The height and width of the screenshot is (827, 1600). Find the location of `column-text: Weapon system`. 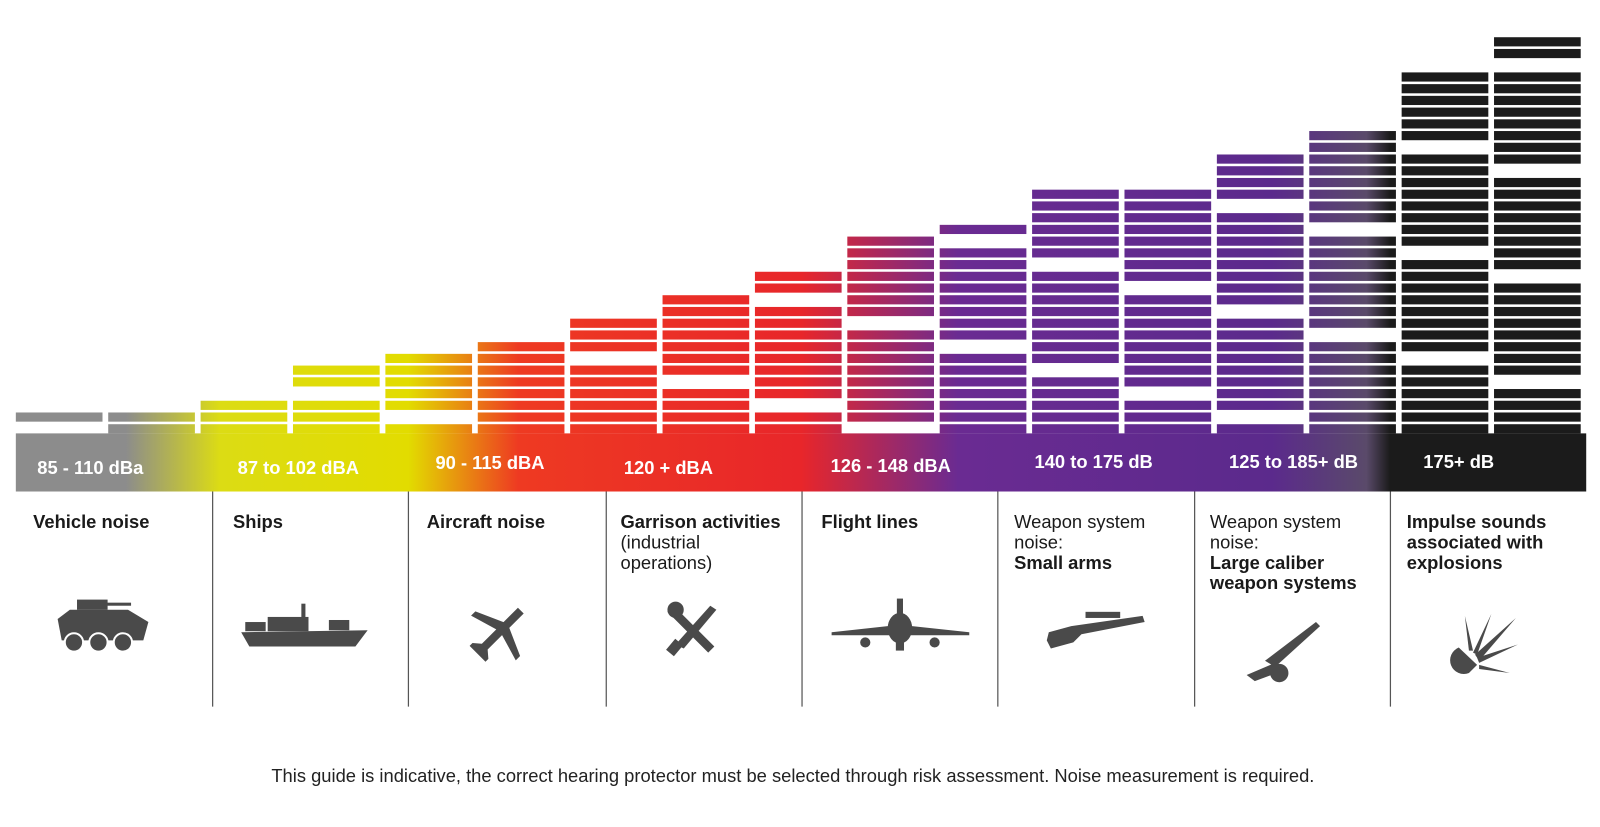

column-text: Weapon system is located at coordinates (1275, 521).